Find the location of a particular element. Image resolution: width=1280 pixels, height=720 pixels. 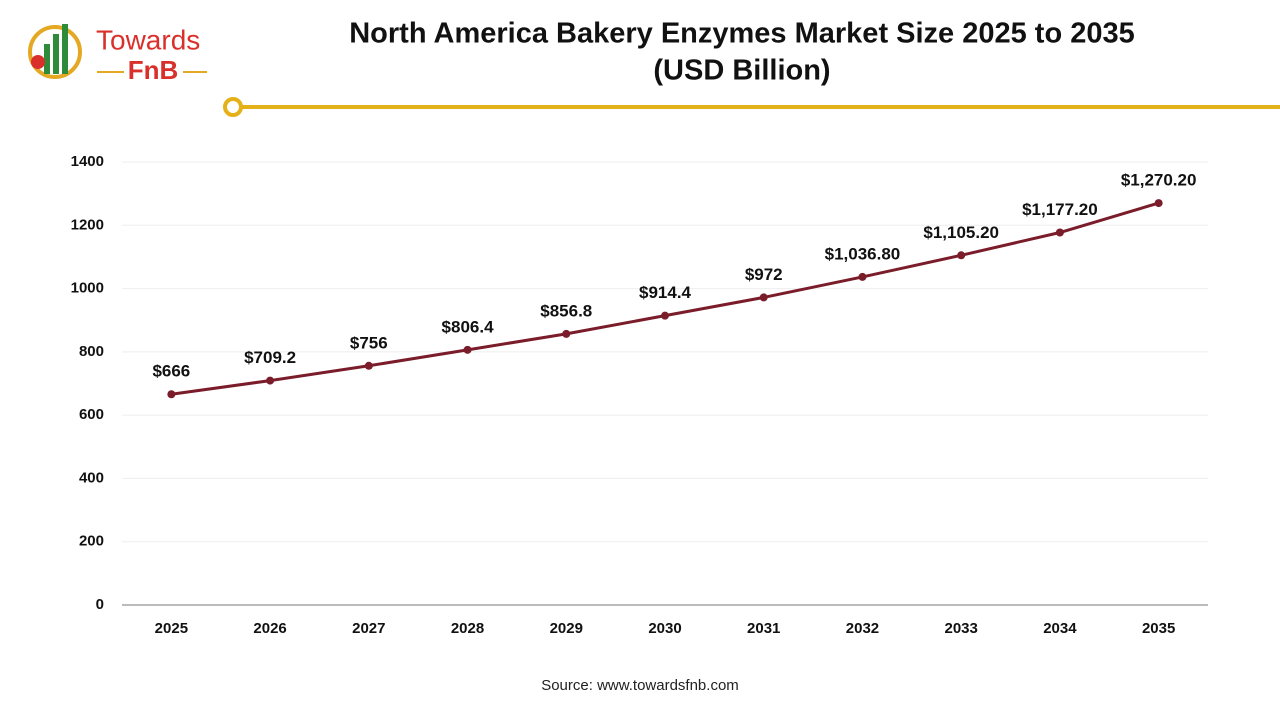

data-label: $1,105.20 is located at coordinates (961, 232).